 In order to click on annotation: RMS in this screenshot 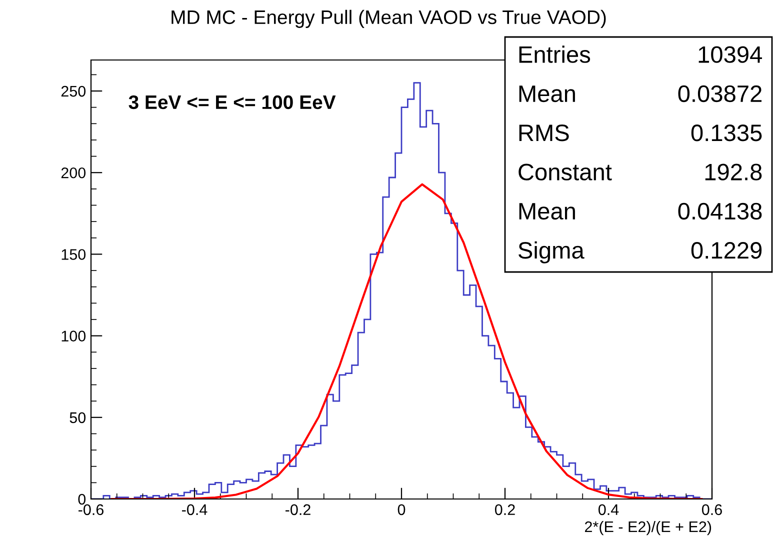, I will do `click(544, 133)`.